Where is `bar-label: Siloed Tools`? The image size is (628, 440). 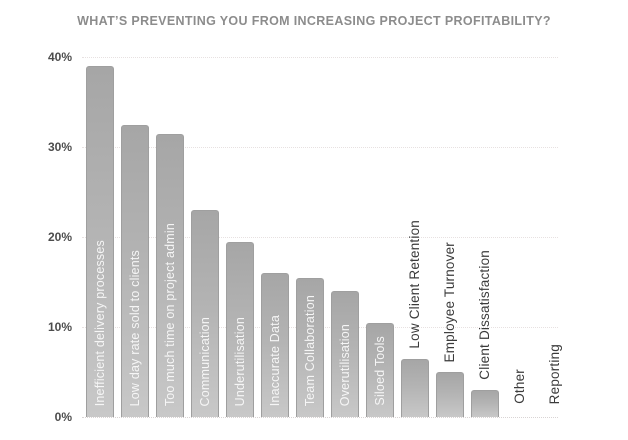
bar-label: Siloed Tools is located at coordinates (379, 371).